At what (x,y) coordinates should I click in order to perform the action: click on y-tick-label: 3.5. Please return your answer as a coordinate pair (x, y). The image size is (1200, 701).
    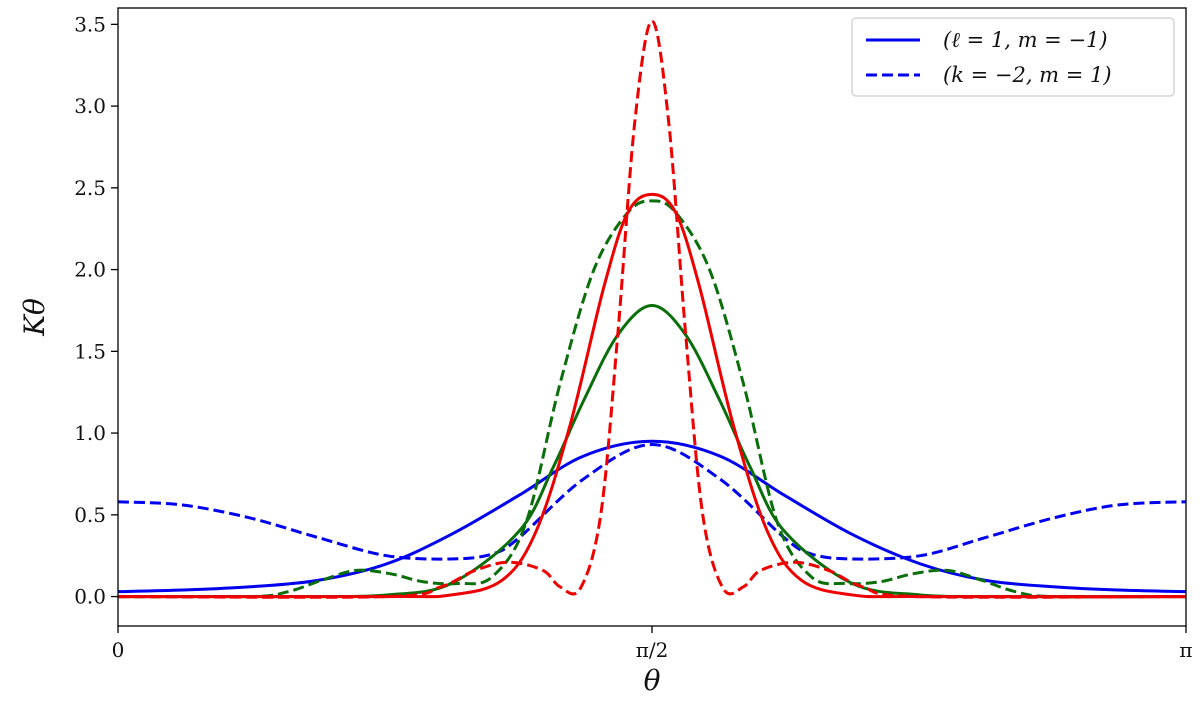
    Looking at the image, I should click on (90, 24).